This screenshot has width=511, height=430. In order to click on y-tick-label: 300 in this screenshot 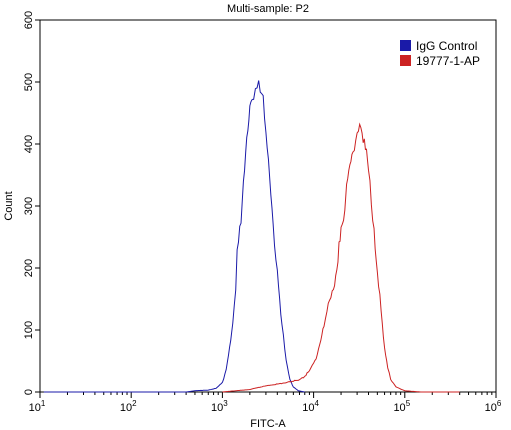, I will do `click(29, 206)`.